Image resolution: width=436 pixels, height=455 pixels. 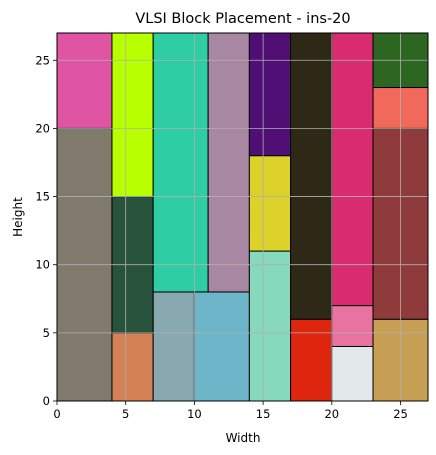 What do you see at coordinates (242, 19) in the screenshot?
I see `chart-title: VLSI Block Placement - ins-20` at bounding box center [242, 19].